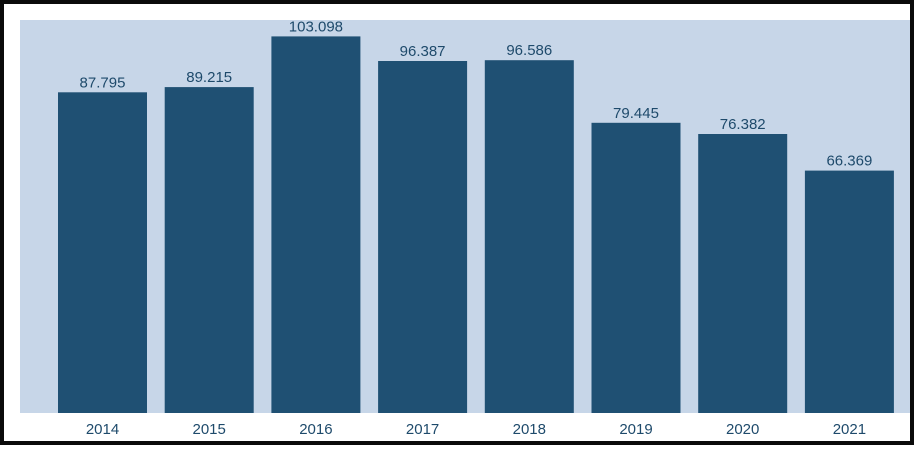 The width and height of the screenshot is (914, 449). What do you see at coordinates (315, 224) in the screenshot?
I see `bar-2016` at bounding box center [315, 224].